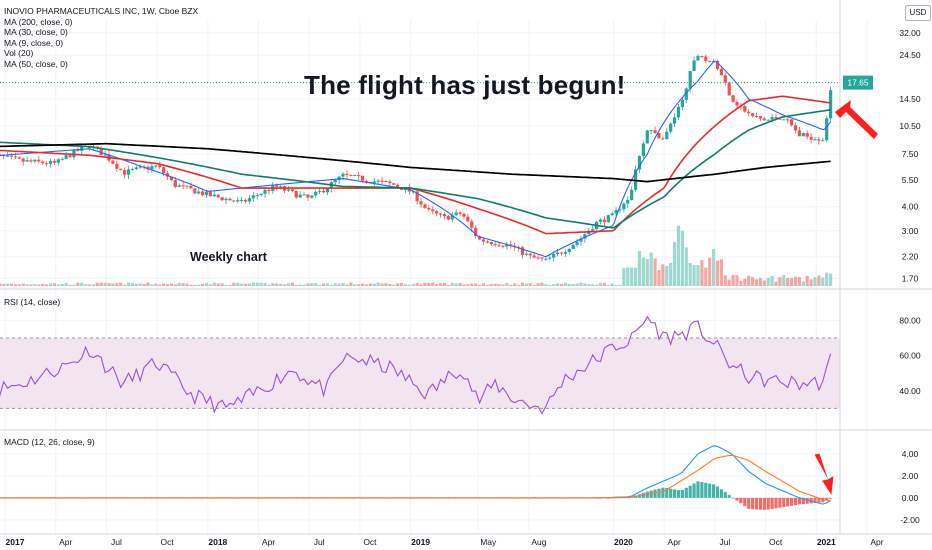 Image resolution: width=932 pixels, height=550 pixels. What do you see at coordinates (918, 13) in the screenshot?
I see `currency-button: USD` at bounding box center [918, 13].